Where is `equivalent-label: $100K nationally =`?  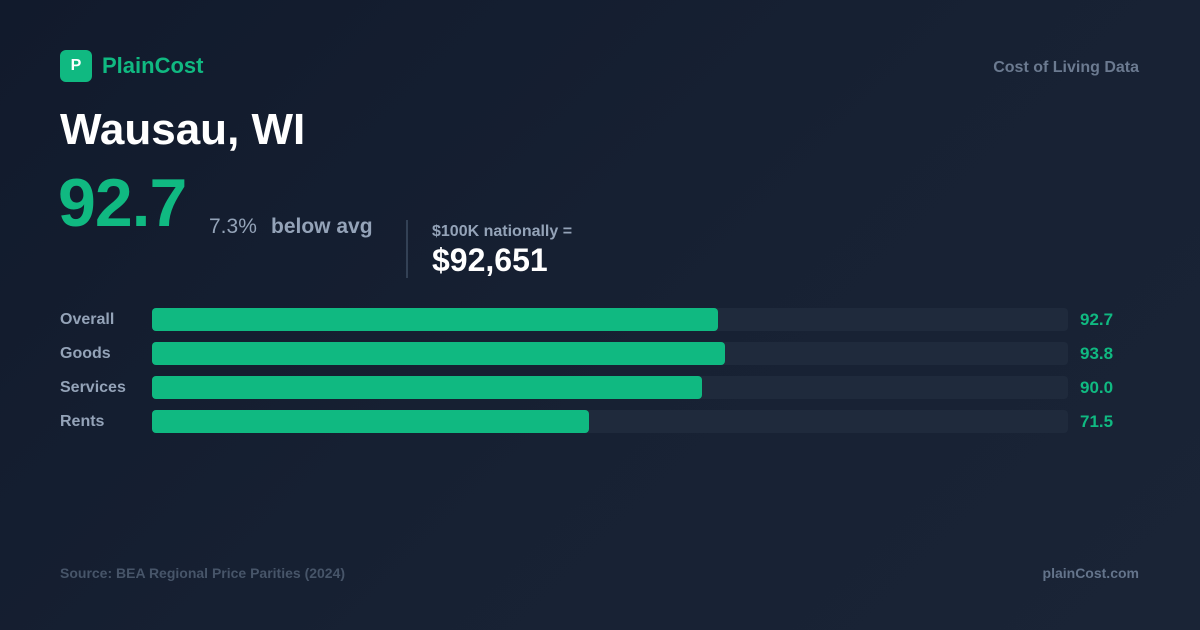
equivalent-label: $100K nationally = is located at coordinates (502, 231).